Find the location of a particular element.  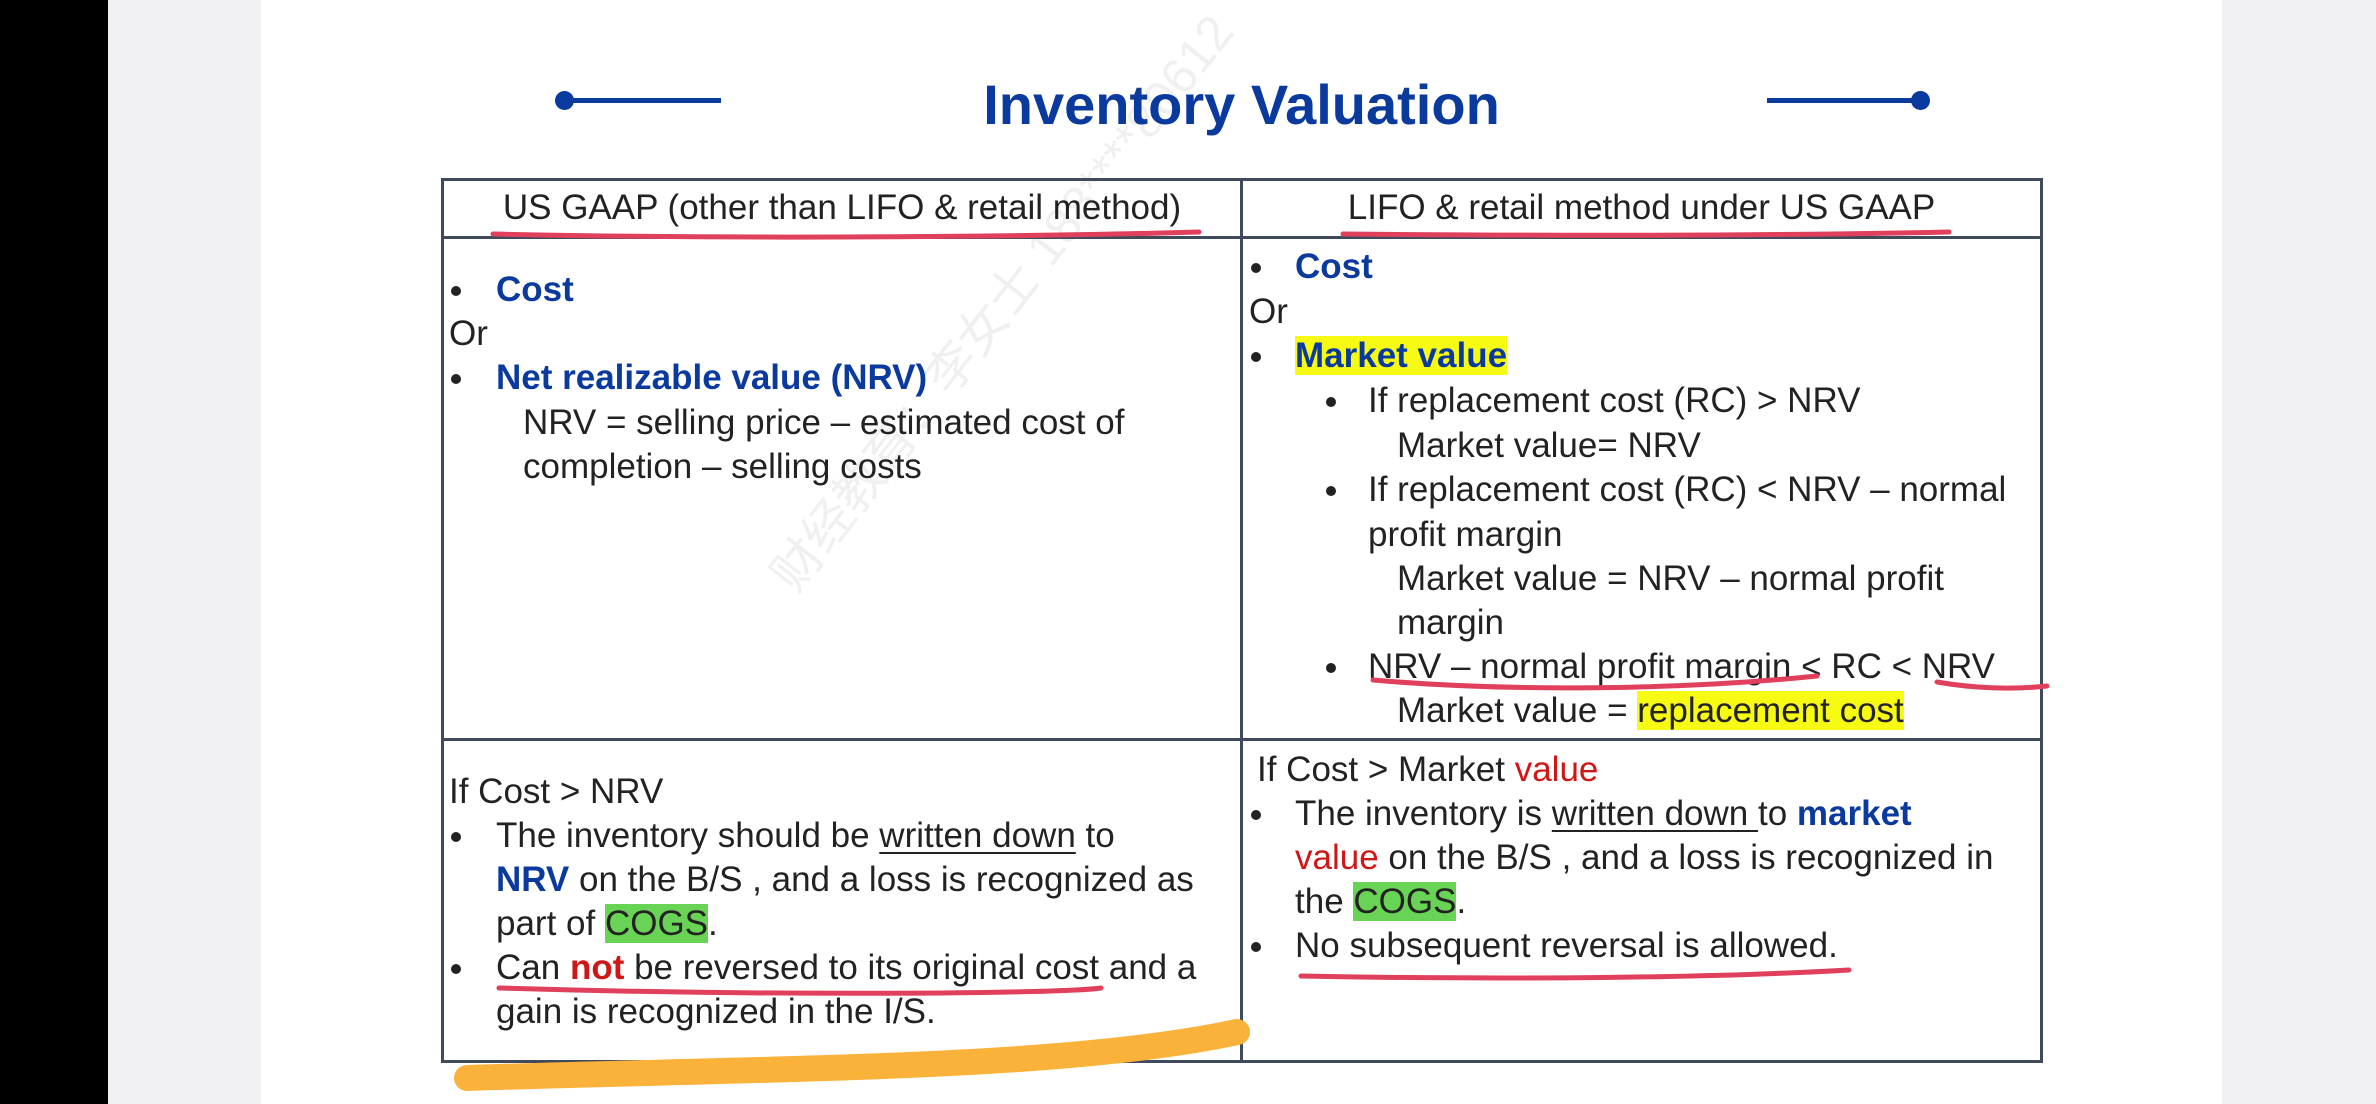

rc-between-result: Market value = replacement cost is located at coordinates (1650, 711).